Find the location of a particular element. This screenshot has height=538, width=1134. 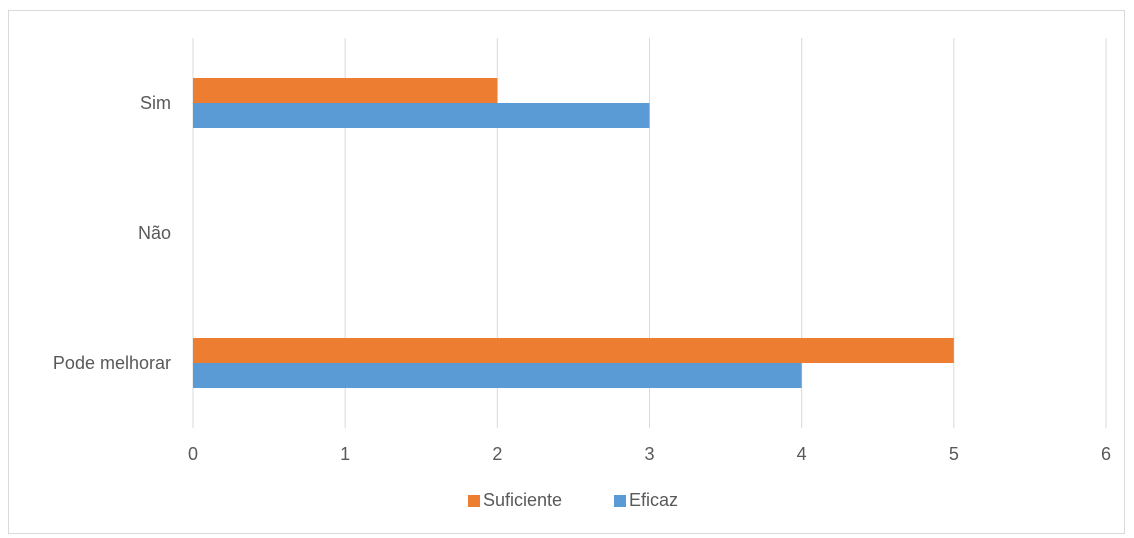

legend-label-0: Suficiente is located at coordinates (522, 500).